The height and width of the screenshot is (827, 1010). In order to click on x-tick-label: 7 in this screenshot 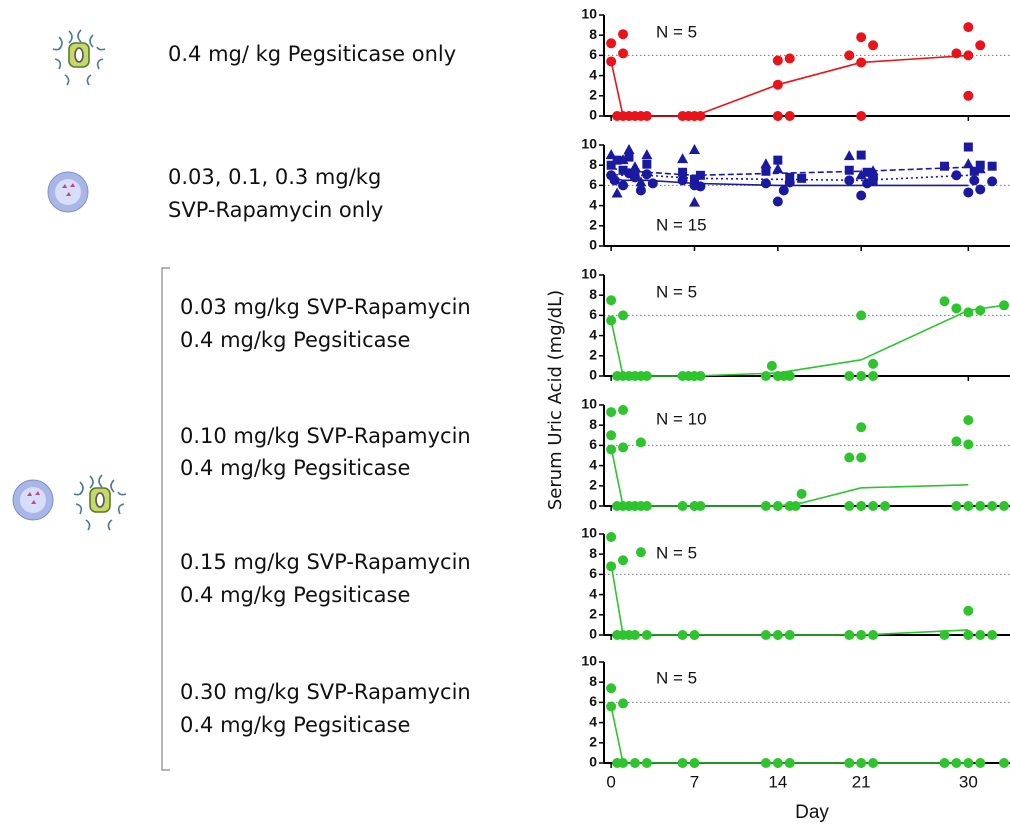, I will do `click(694, 781)`.